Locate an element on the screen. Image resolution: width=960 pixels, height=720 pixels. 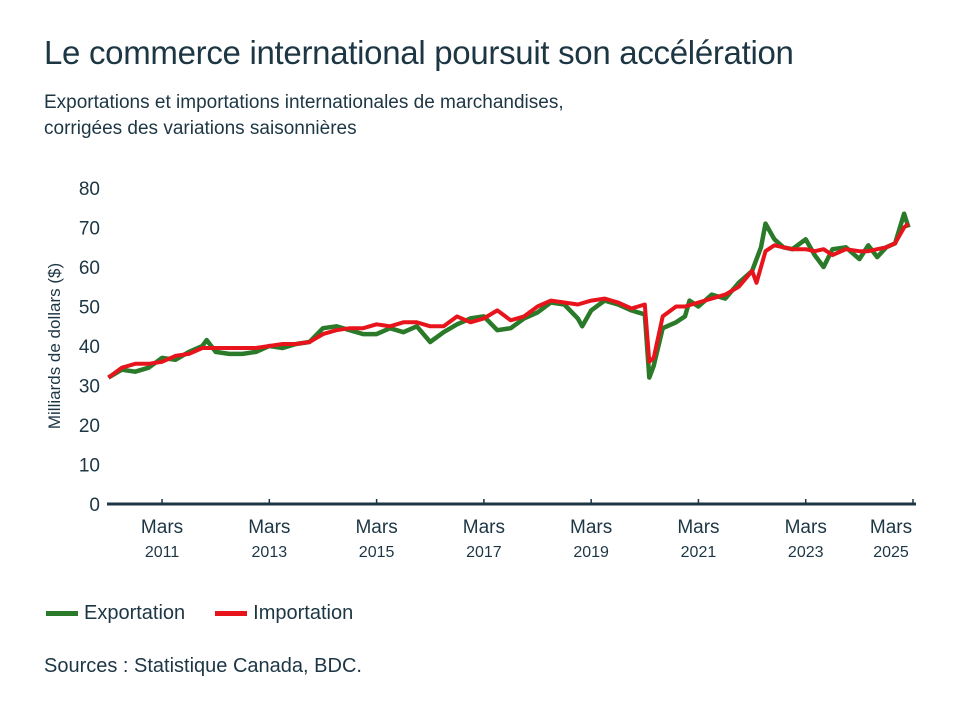
x-tick-sublabel: 2017 is located at coordinates (484, 552).